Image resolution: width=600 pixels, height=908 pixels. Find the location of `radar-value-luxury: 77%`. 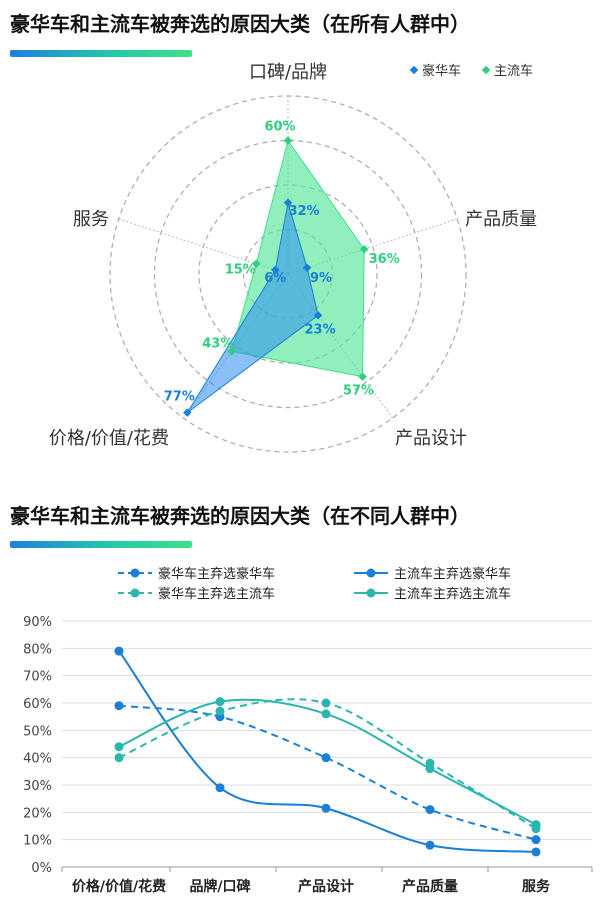

radar-value-luxury: 77% is located at coordinates (179, 397).